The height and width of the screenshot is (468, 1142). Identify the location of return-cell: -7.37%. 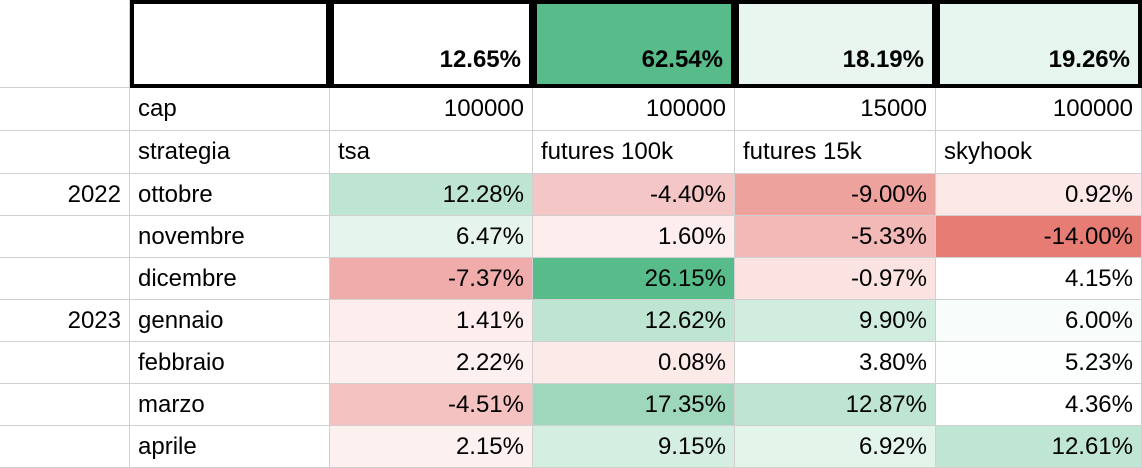
(431, 279).